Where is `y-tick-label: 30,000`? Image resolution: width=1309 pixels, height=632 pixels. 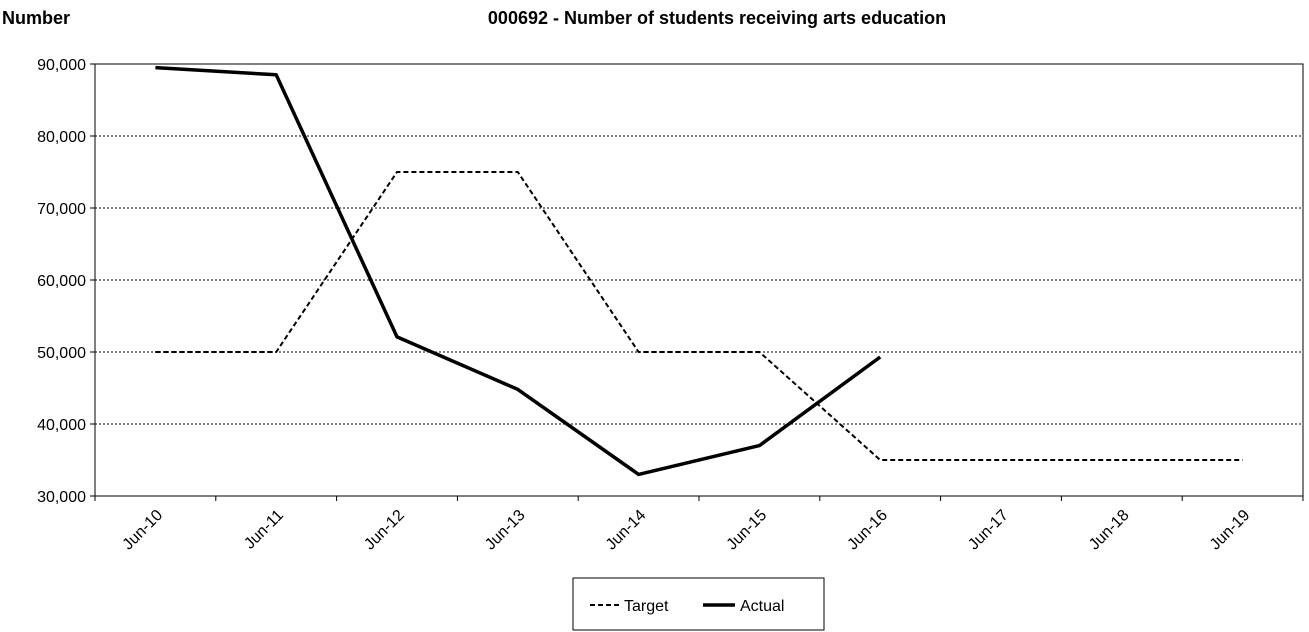
y-tick-label: 30,000 is located at coordinates (61, 497).